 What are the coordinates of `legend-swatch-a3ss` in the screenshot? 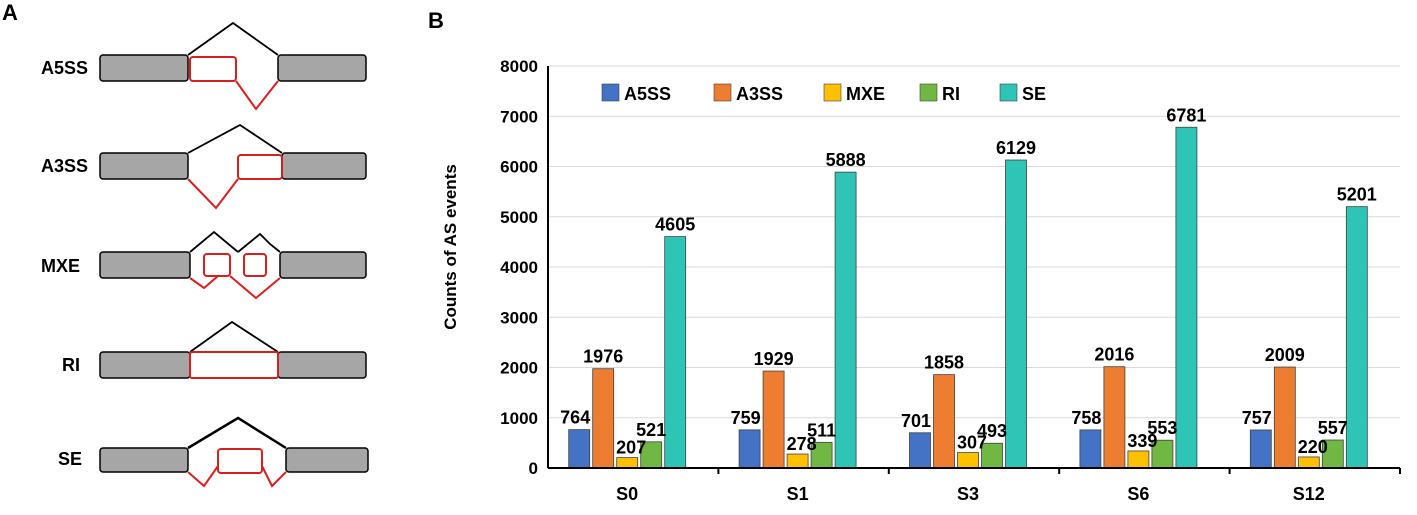 It's located at (722, 92).